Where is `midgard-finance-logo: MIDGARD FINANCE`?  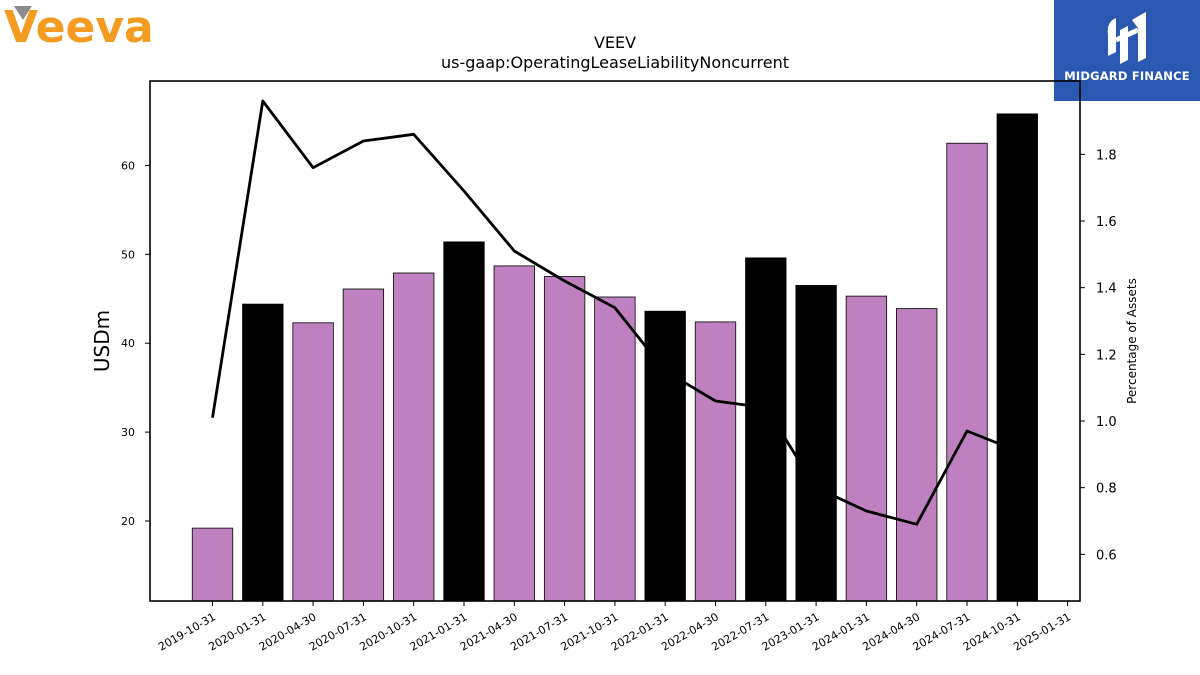
midgard-finance-logo: MIDGARD FINANCE is located at coordinates (1127, 50).